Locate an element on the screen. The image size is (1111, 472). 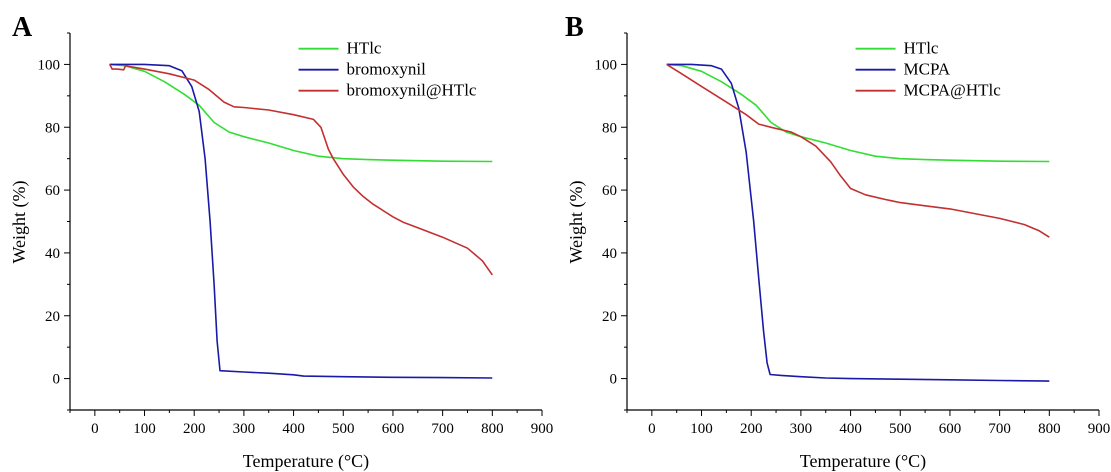
panel-b-series-mcpa-htlc-line is located at coordinates (858, 150).